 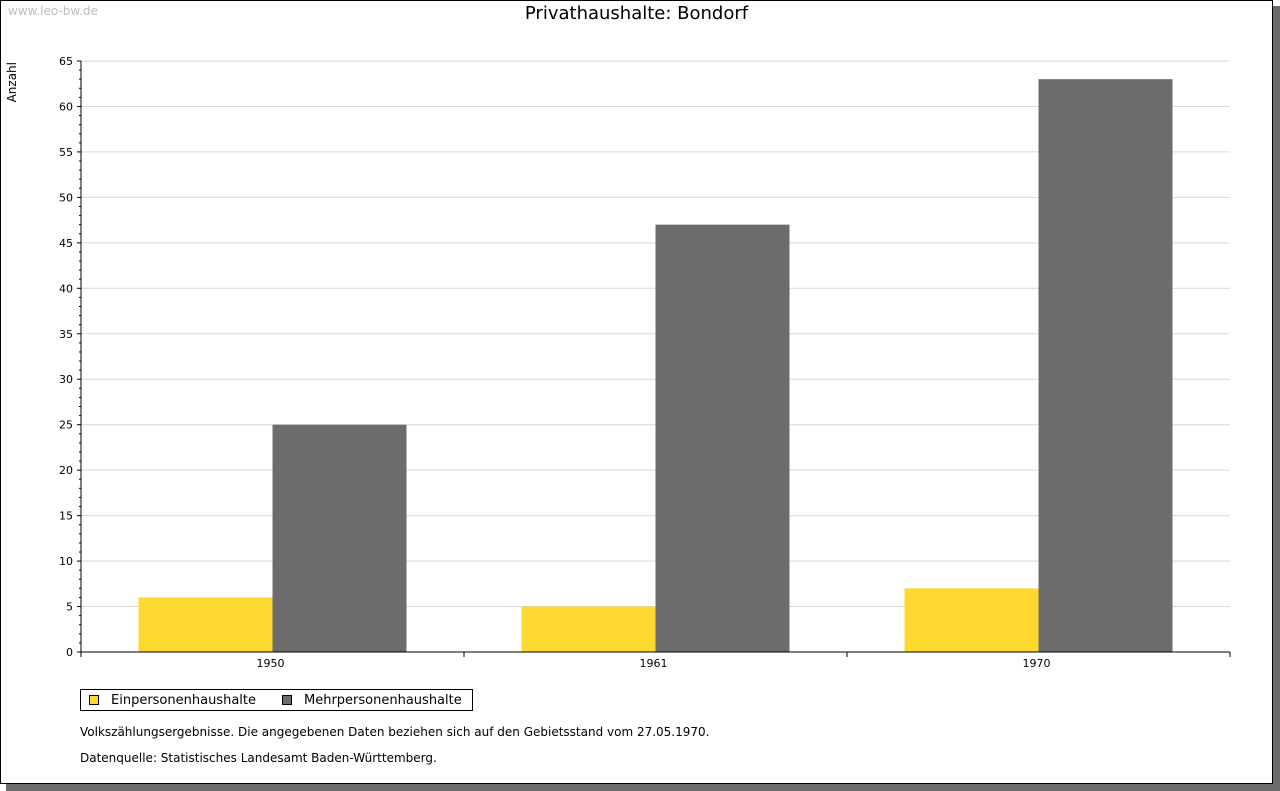 What do you see at coordinates (971, 620) in the screenshot?
I see `bar-einpersonen-1970` at bounding box center [971, 620].